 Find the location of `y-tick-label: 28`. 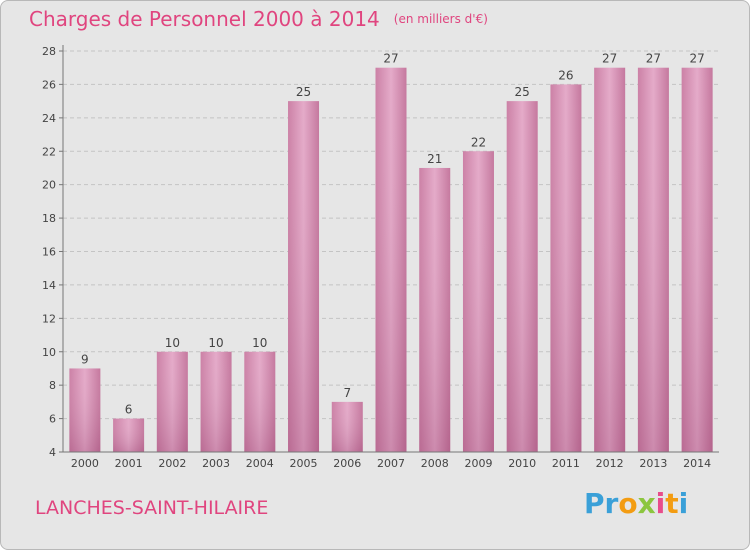

y-tick-label: 28 is located at coordinates (49, 51).